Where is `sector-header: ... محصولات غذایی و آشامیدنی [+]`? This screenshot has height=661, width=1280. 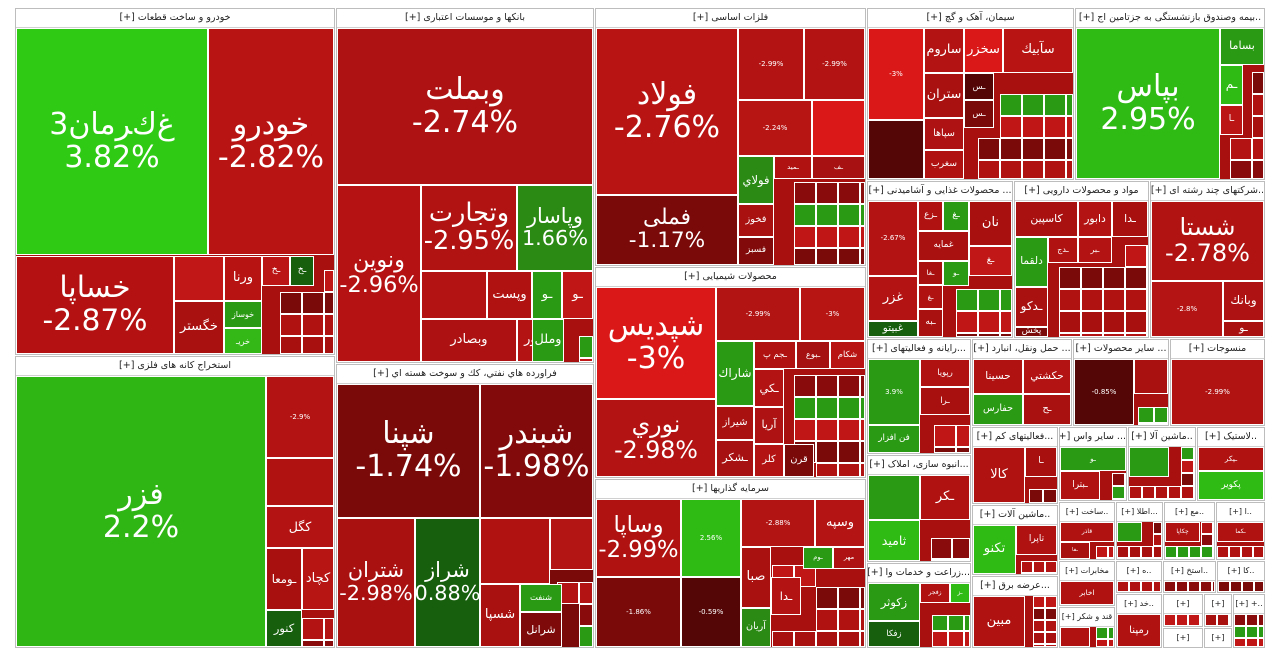
sector-header: ... محصولات غذایی و آشامیدنی [+] is located at coordinates (940, 191).